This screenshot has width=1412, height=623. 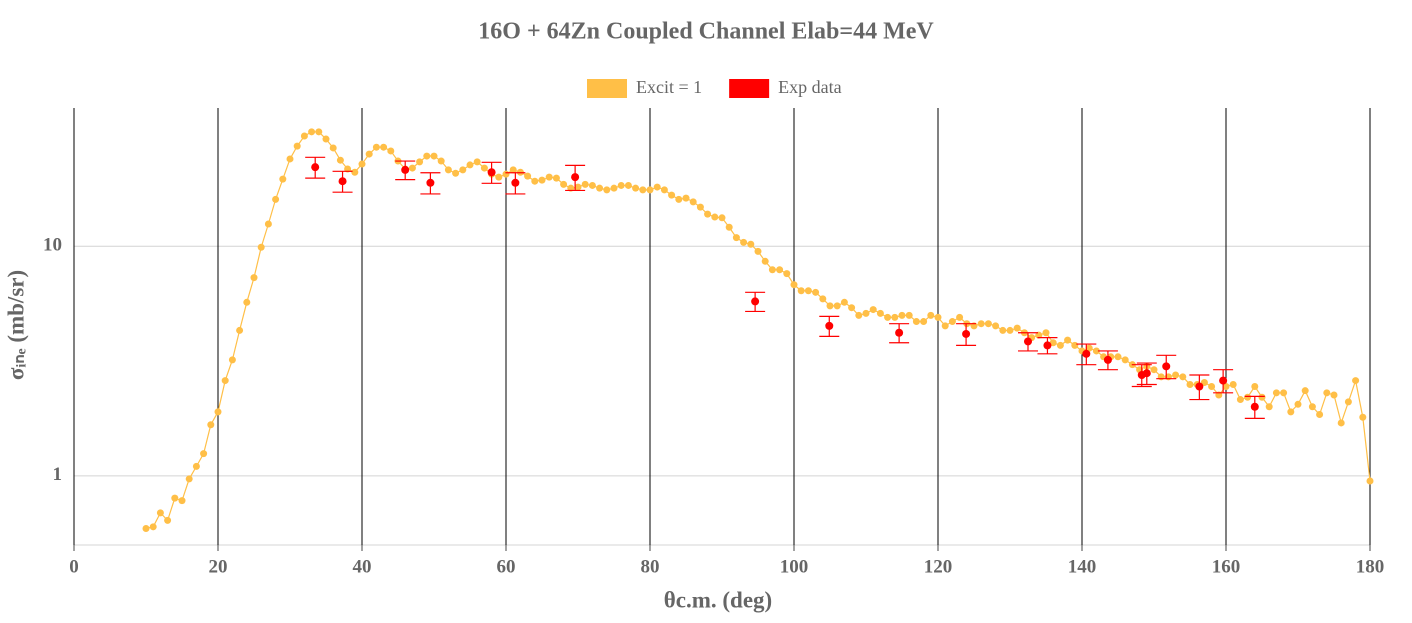 What do you see at coordinates (794, 566) in the screenshot?
I see `x-tick-label: 100` at bounding box center [794, 566].